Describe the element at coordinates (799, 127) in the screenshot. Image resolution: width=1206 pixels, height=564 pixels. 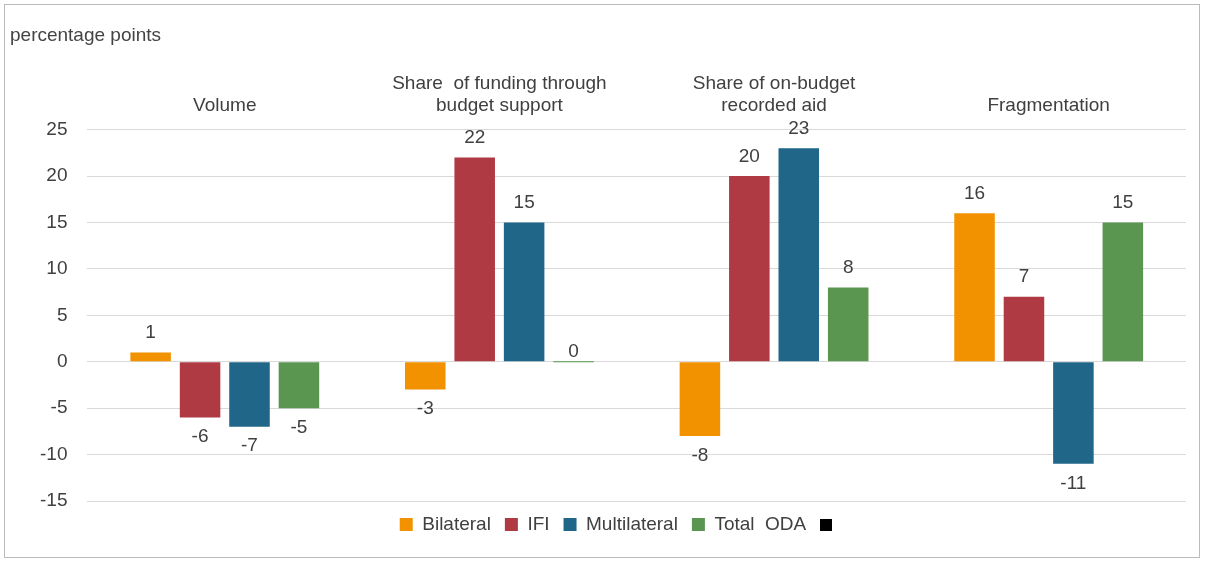
I see `data-label: 23` at that location.